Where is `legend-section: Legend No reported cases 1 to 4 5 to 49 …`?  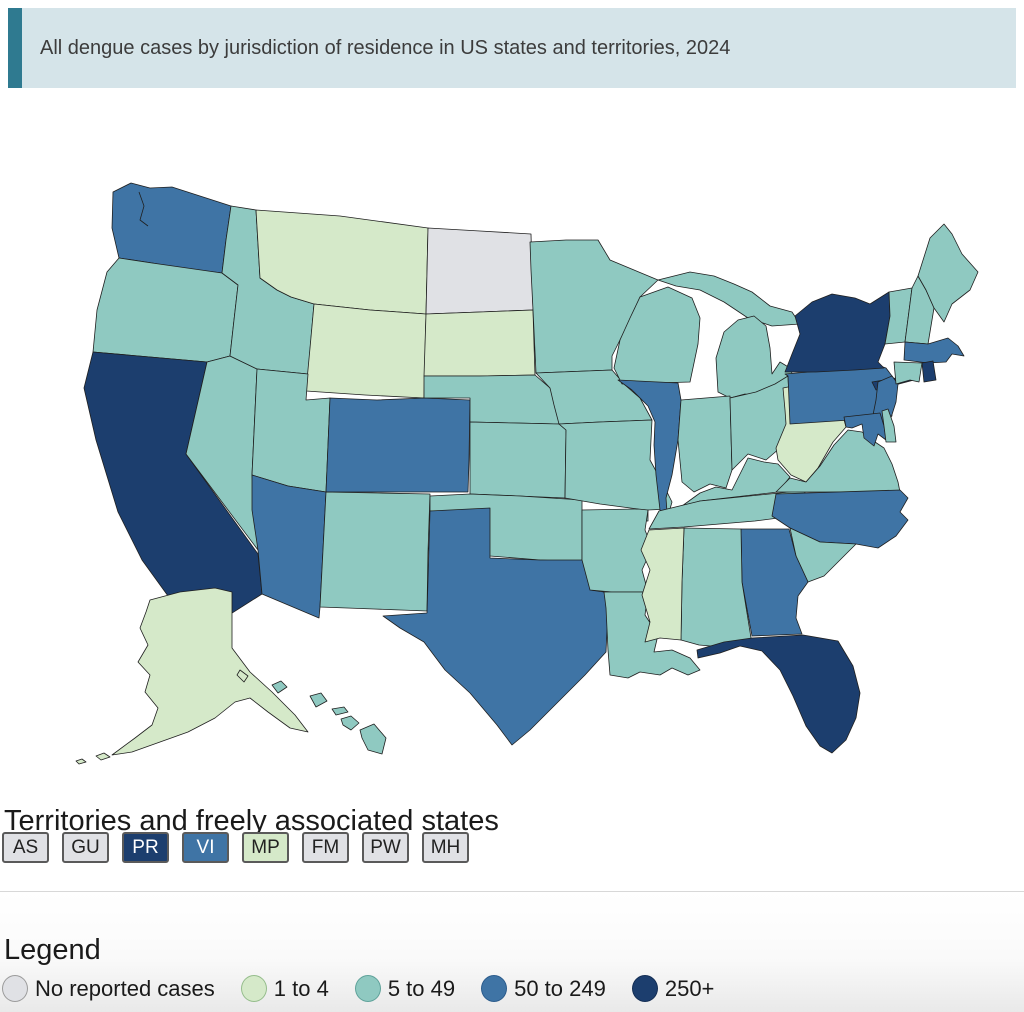 legend-section: Legend No reported cases 1 to 4 5 to 49 … is located at coordinates (512, 952).